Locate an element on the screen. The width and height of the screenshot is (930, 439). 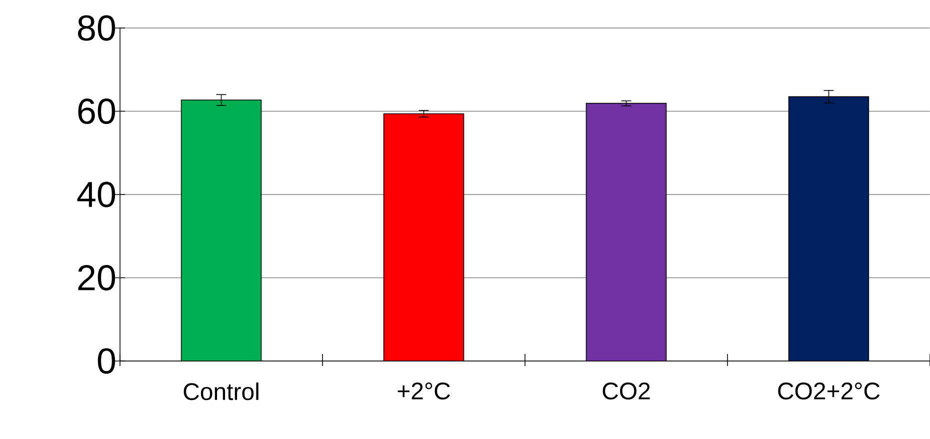
y-tick-label: 20 is located at coordinates (97, 277).